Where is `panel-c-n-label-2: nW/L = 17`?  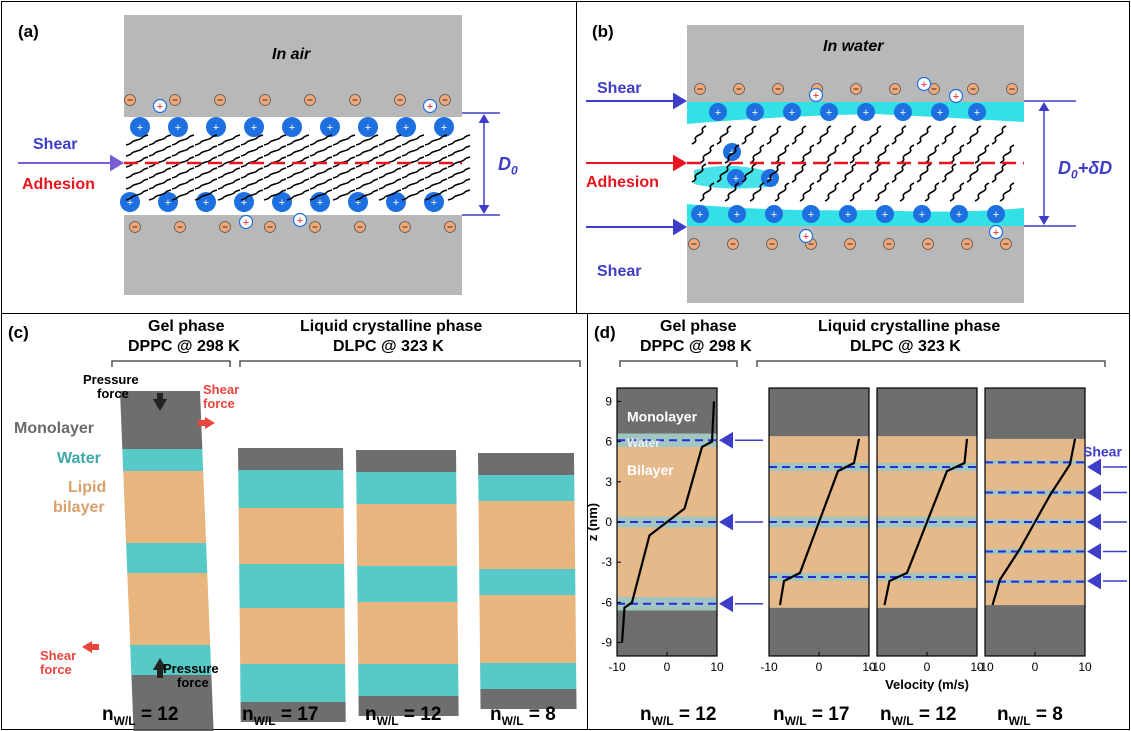
panel-c-n-label-2: nW/L = 17 is located at coordinates (280, 716).